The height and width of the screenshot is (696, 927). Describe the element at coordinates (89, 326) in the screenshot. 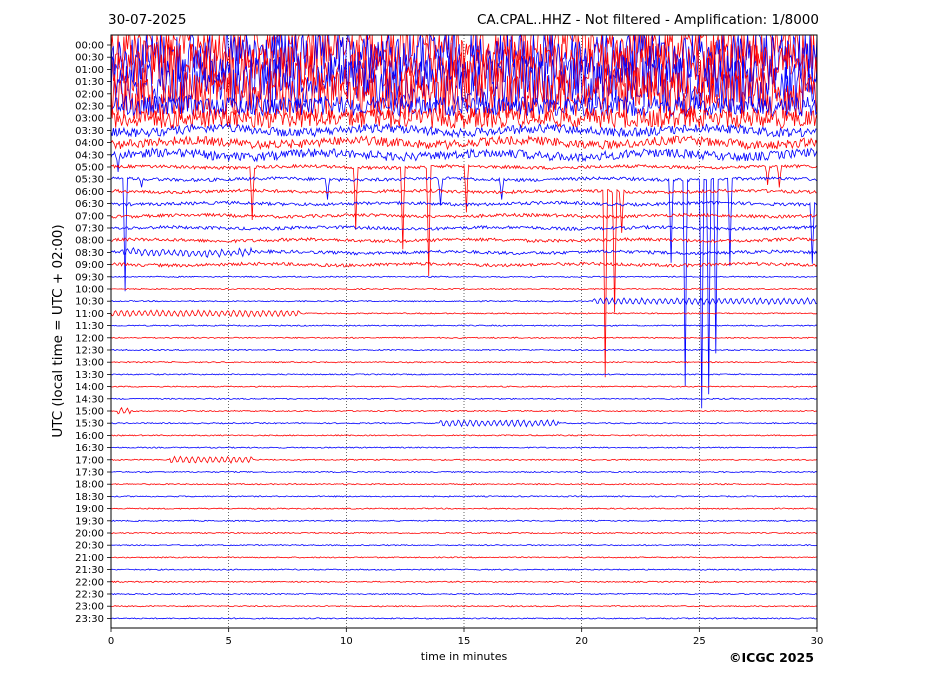

I see `y-tick-label: 11:30` at that location.